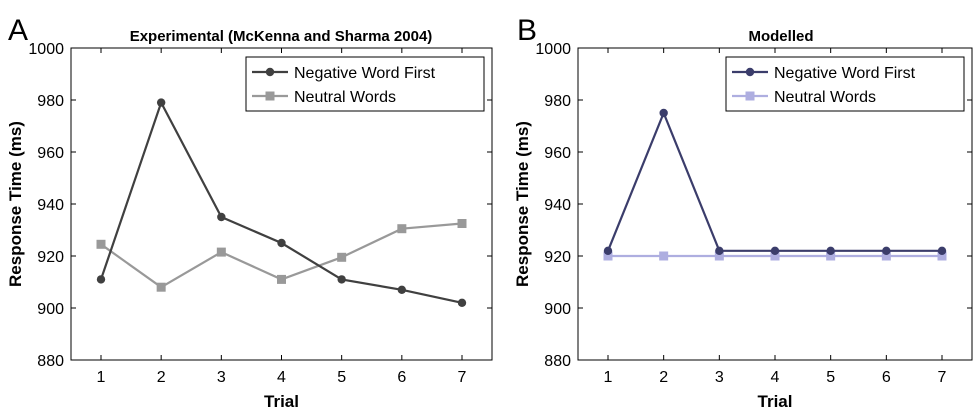  Describe the element at coordinates (527, 30) in the screenshot. I see `panel-label: B` at that location.